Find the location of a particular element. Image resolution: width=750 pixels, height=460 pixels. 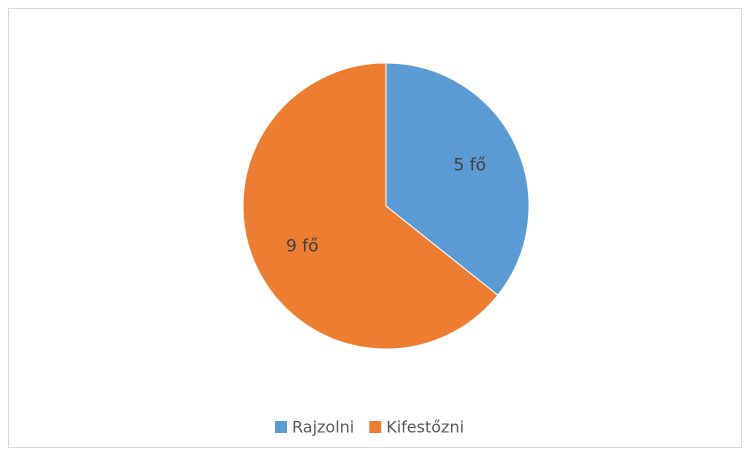

legend-label: Rajzolni is located at coordinates (323, 427).